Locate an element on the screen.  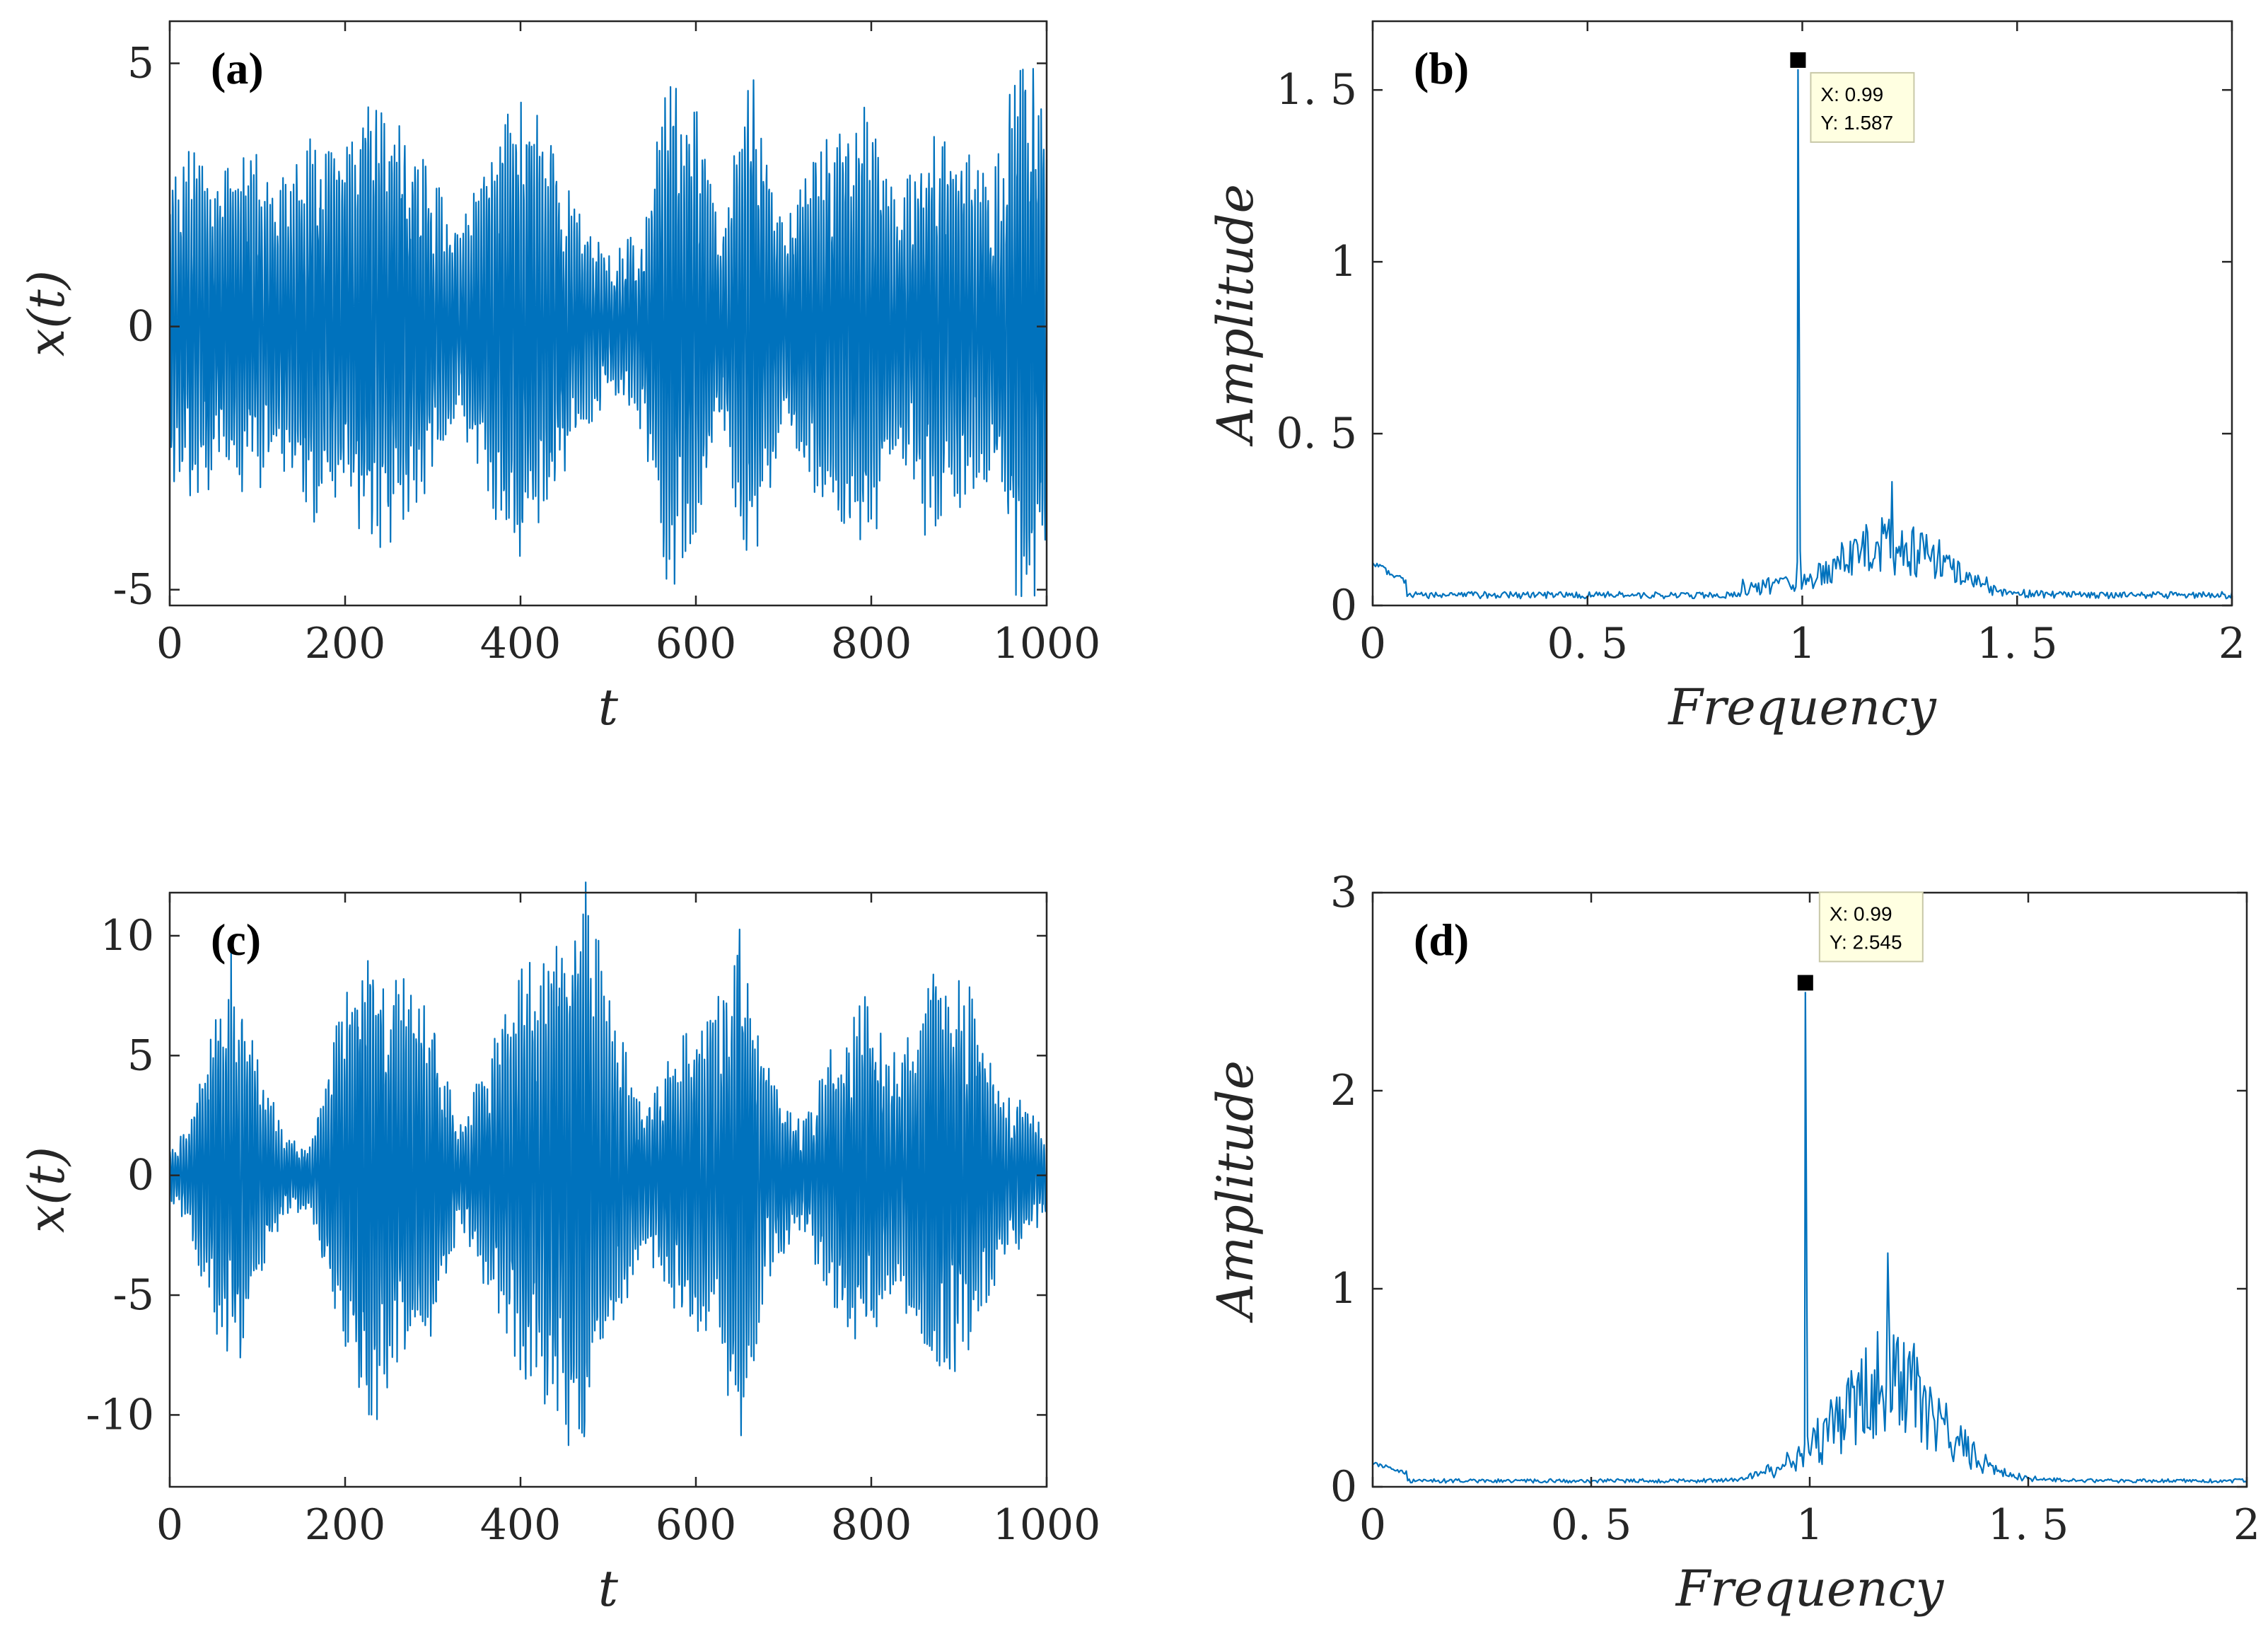
y-tick-label: -10 is located at coordinates (120, 1414).